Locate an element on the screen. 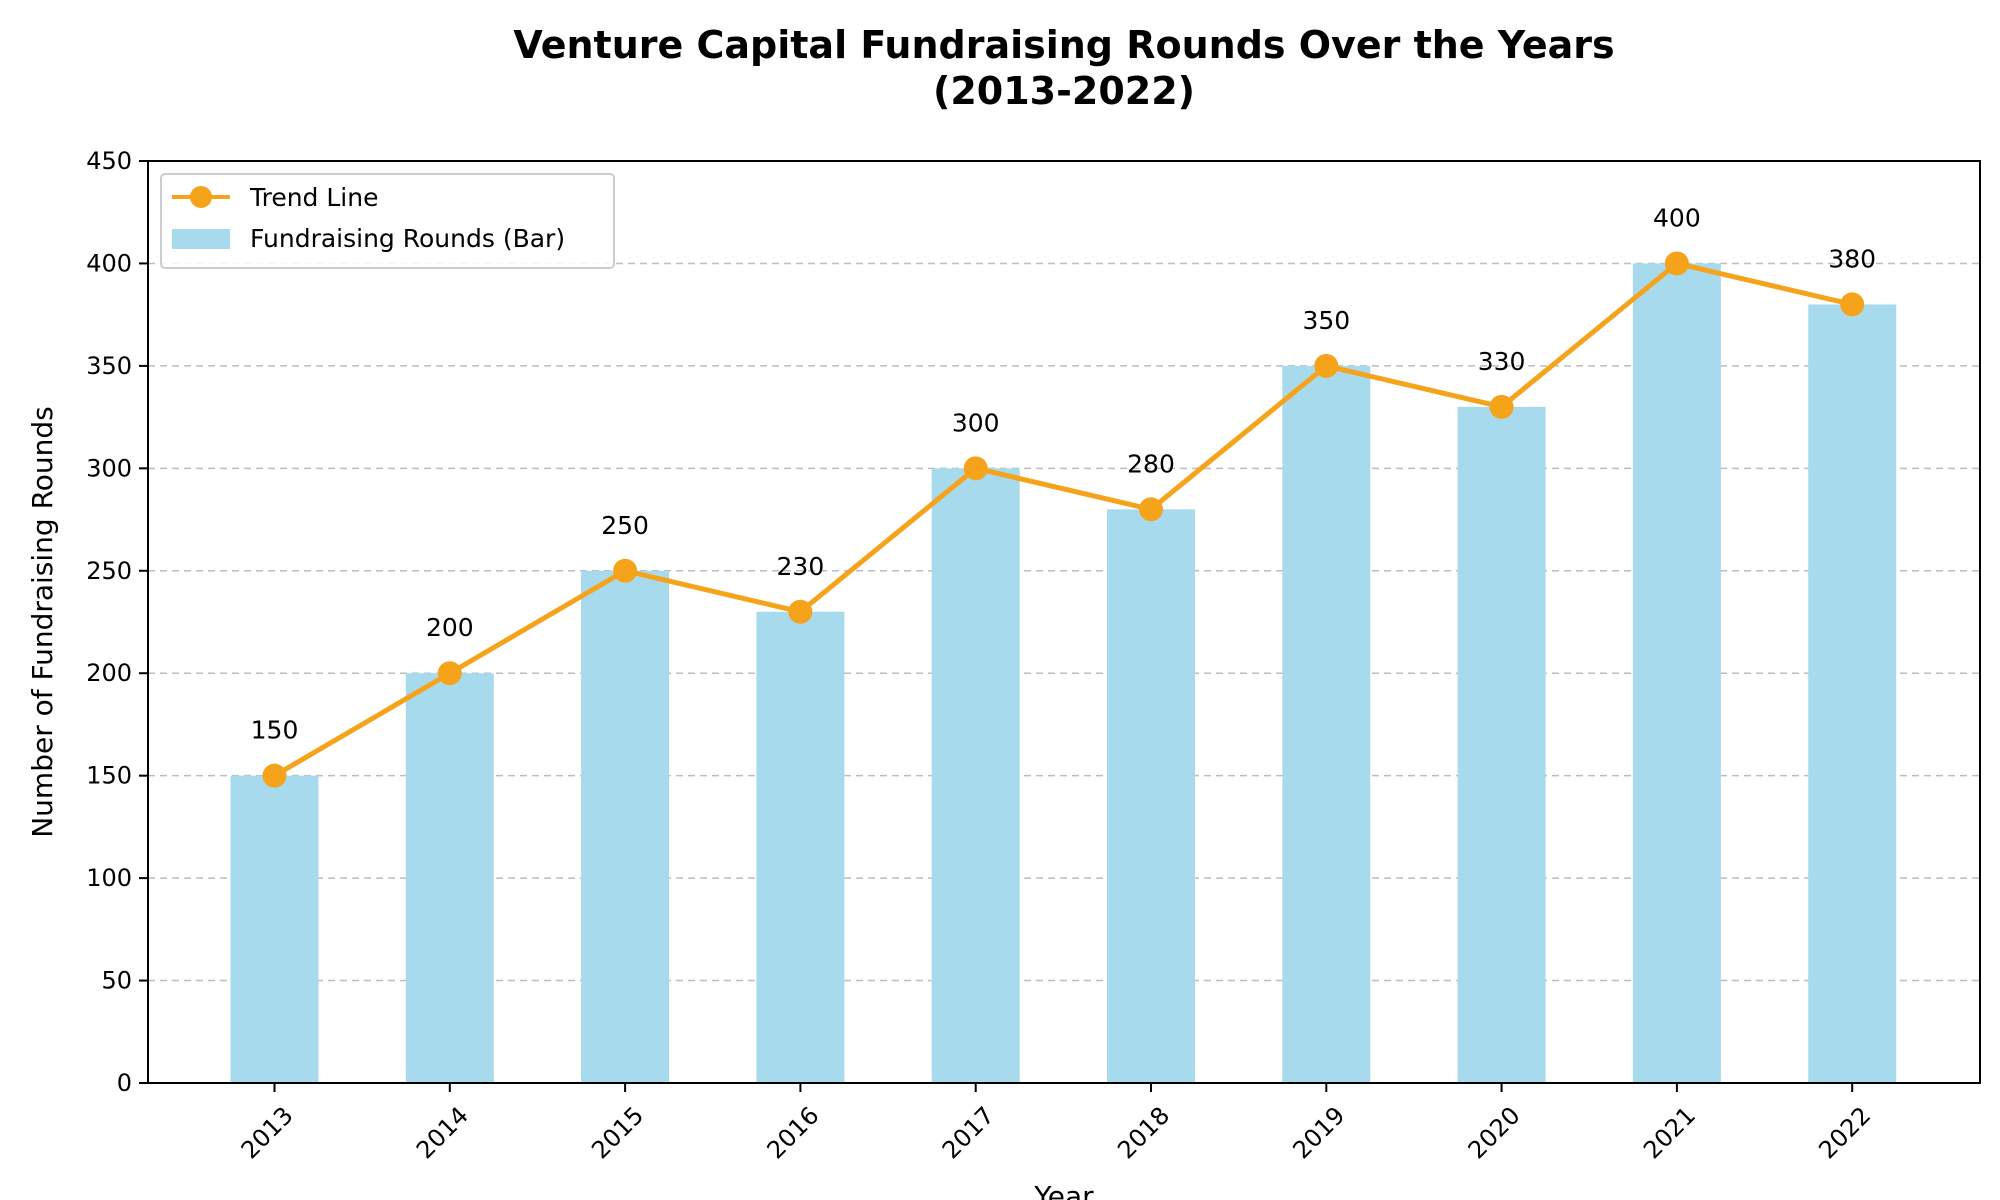  x-tick-label: 2021 is located at coordinates (1669, 1132).